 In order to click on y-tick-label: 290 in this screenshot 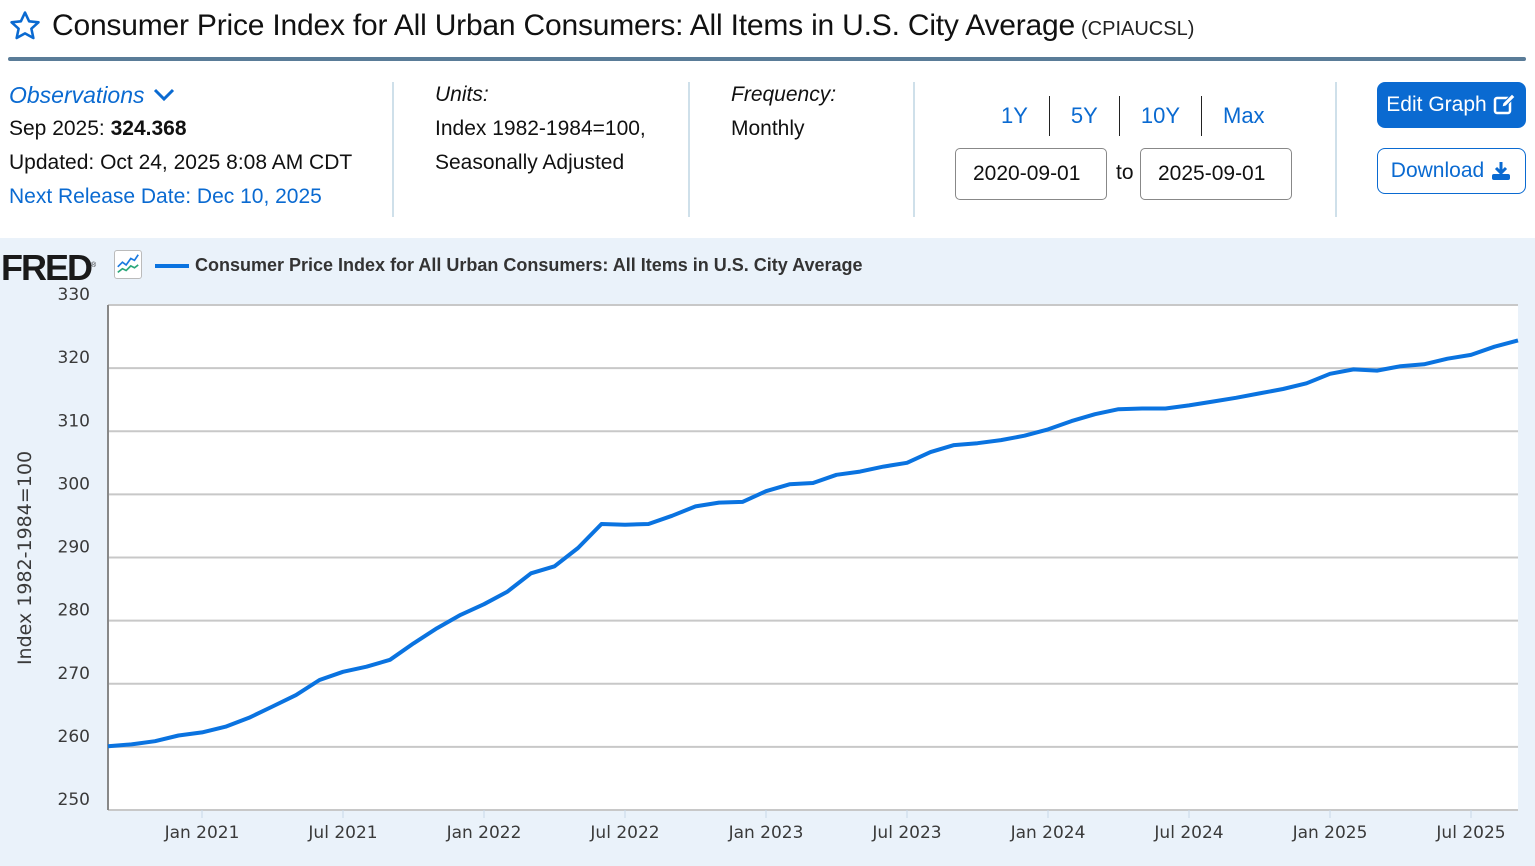, I will do `click(74, 548)`.